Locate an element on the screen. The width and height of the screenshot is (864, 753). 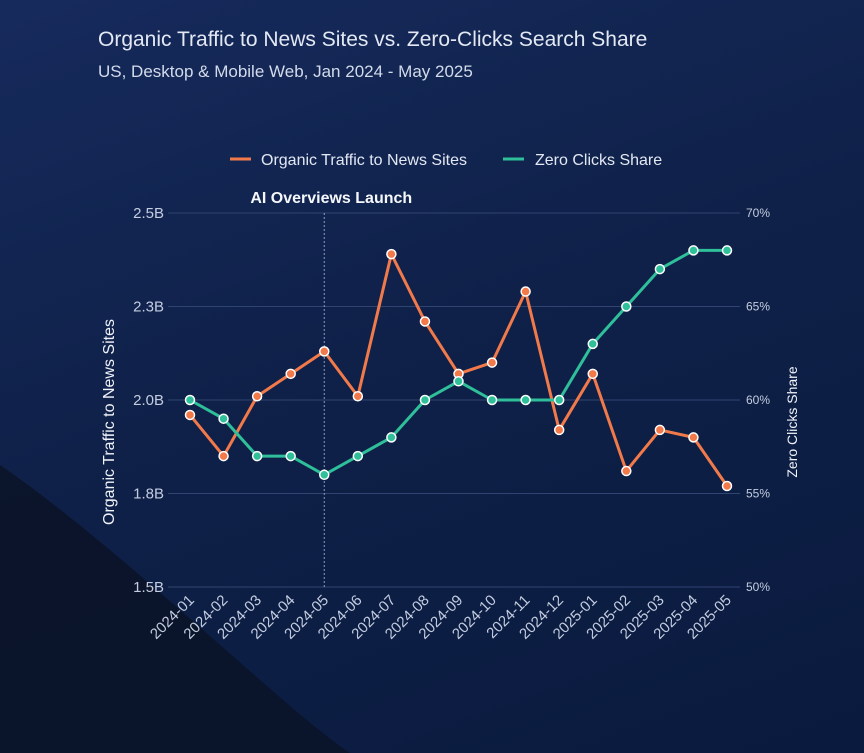
annotation-label: AI Overviews Launch is located at coordinates (331, 198).